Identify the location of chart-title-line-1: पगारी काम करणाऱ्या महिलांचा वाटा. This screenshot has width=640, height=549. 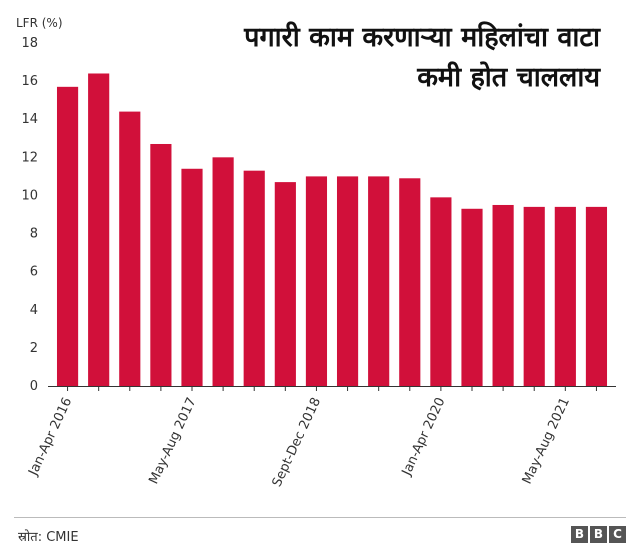
(422, 37).